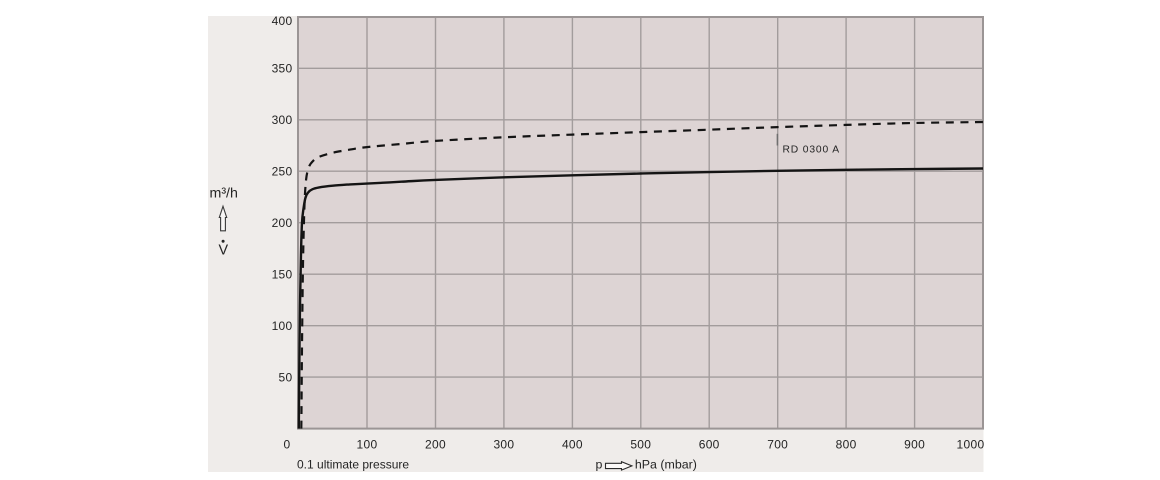  I want to click on svg-text: 500, so click(640, 445).